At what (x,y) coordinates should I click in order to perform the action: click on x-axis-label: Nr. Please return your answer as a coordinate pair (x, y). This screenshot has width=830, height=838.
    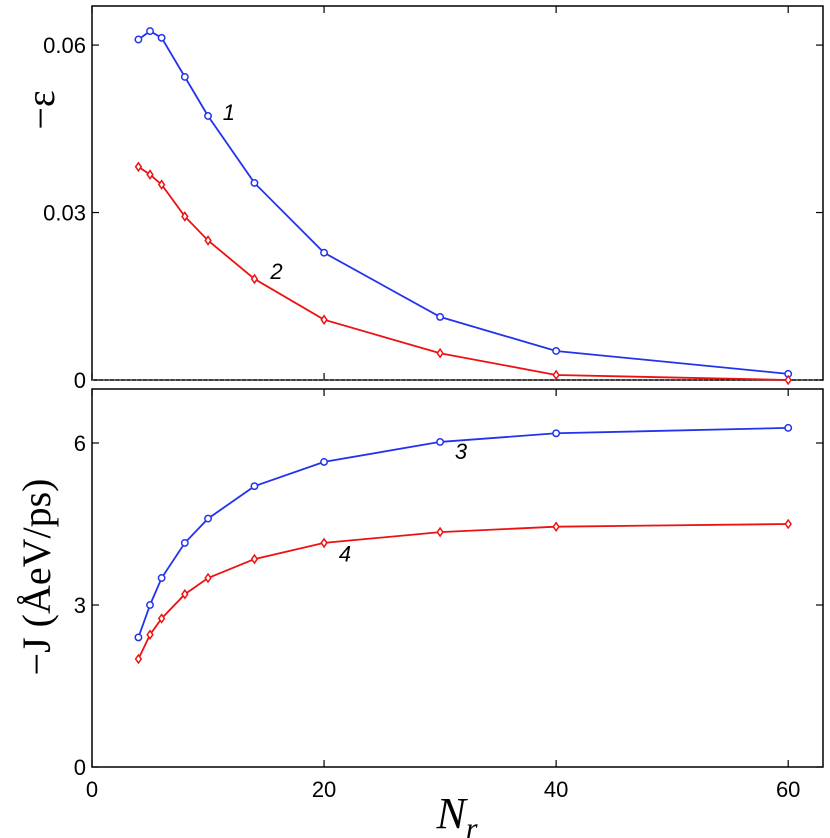
    Looking at the image, I should click on (456, 813).